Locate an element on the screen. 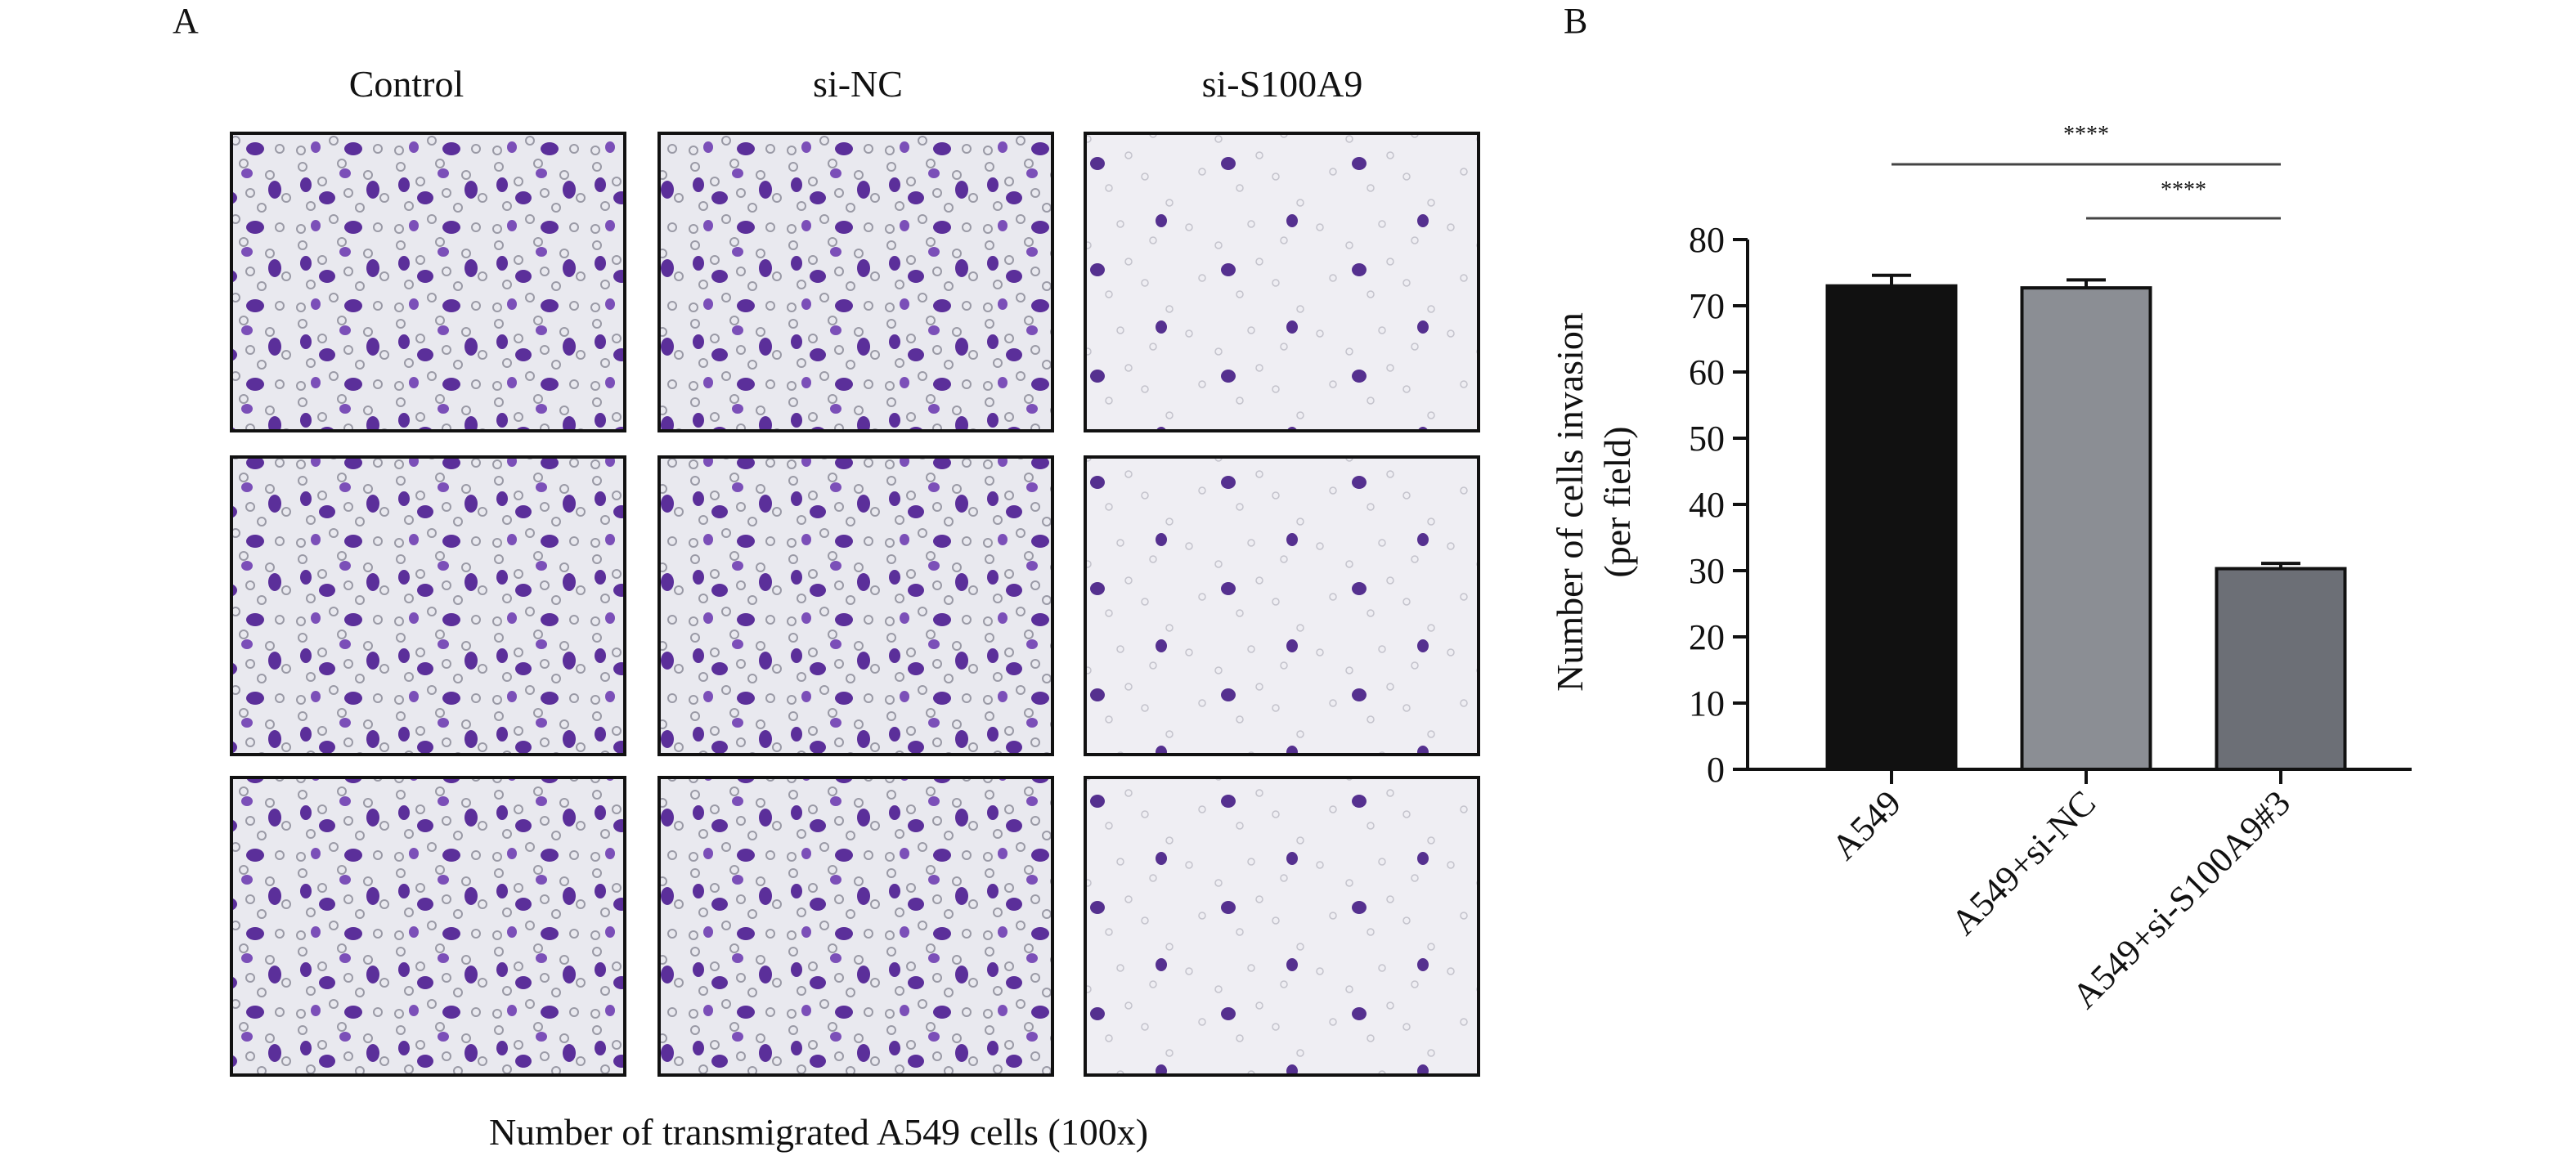 Image resolution: width=2576 pixels, height=1165 pixels. column-header: si-S100A9 is located at coordinates (1282, 84).